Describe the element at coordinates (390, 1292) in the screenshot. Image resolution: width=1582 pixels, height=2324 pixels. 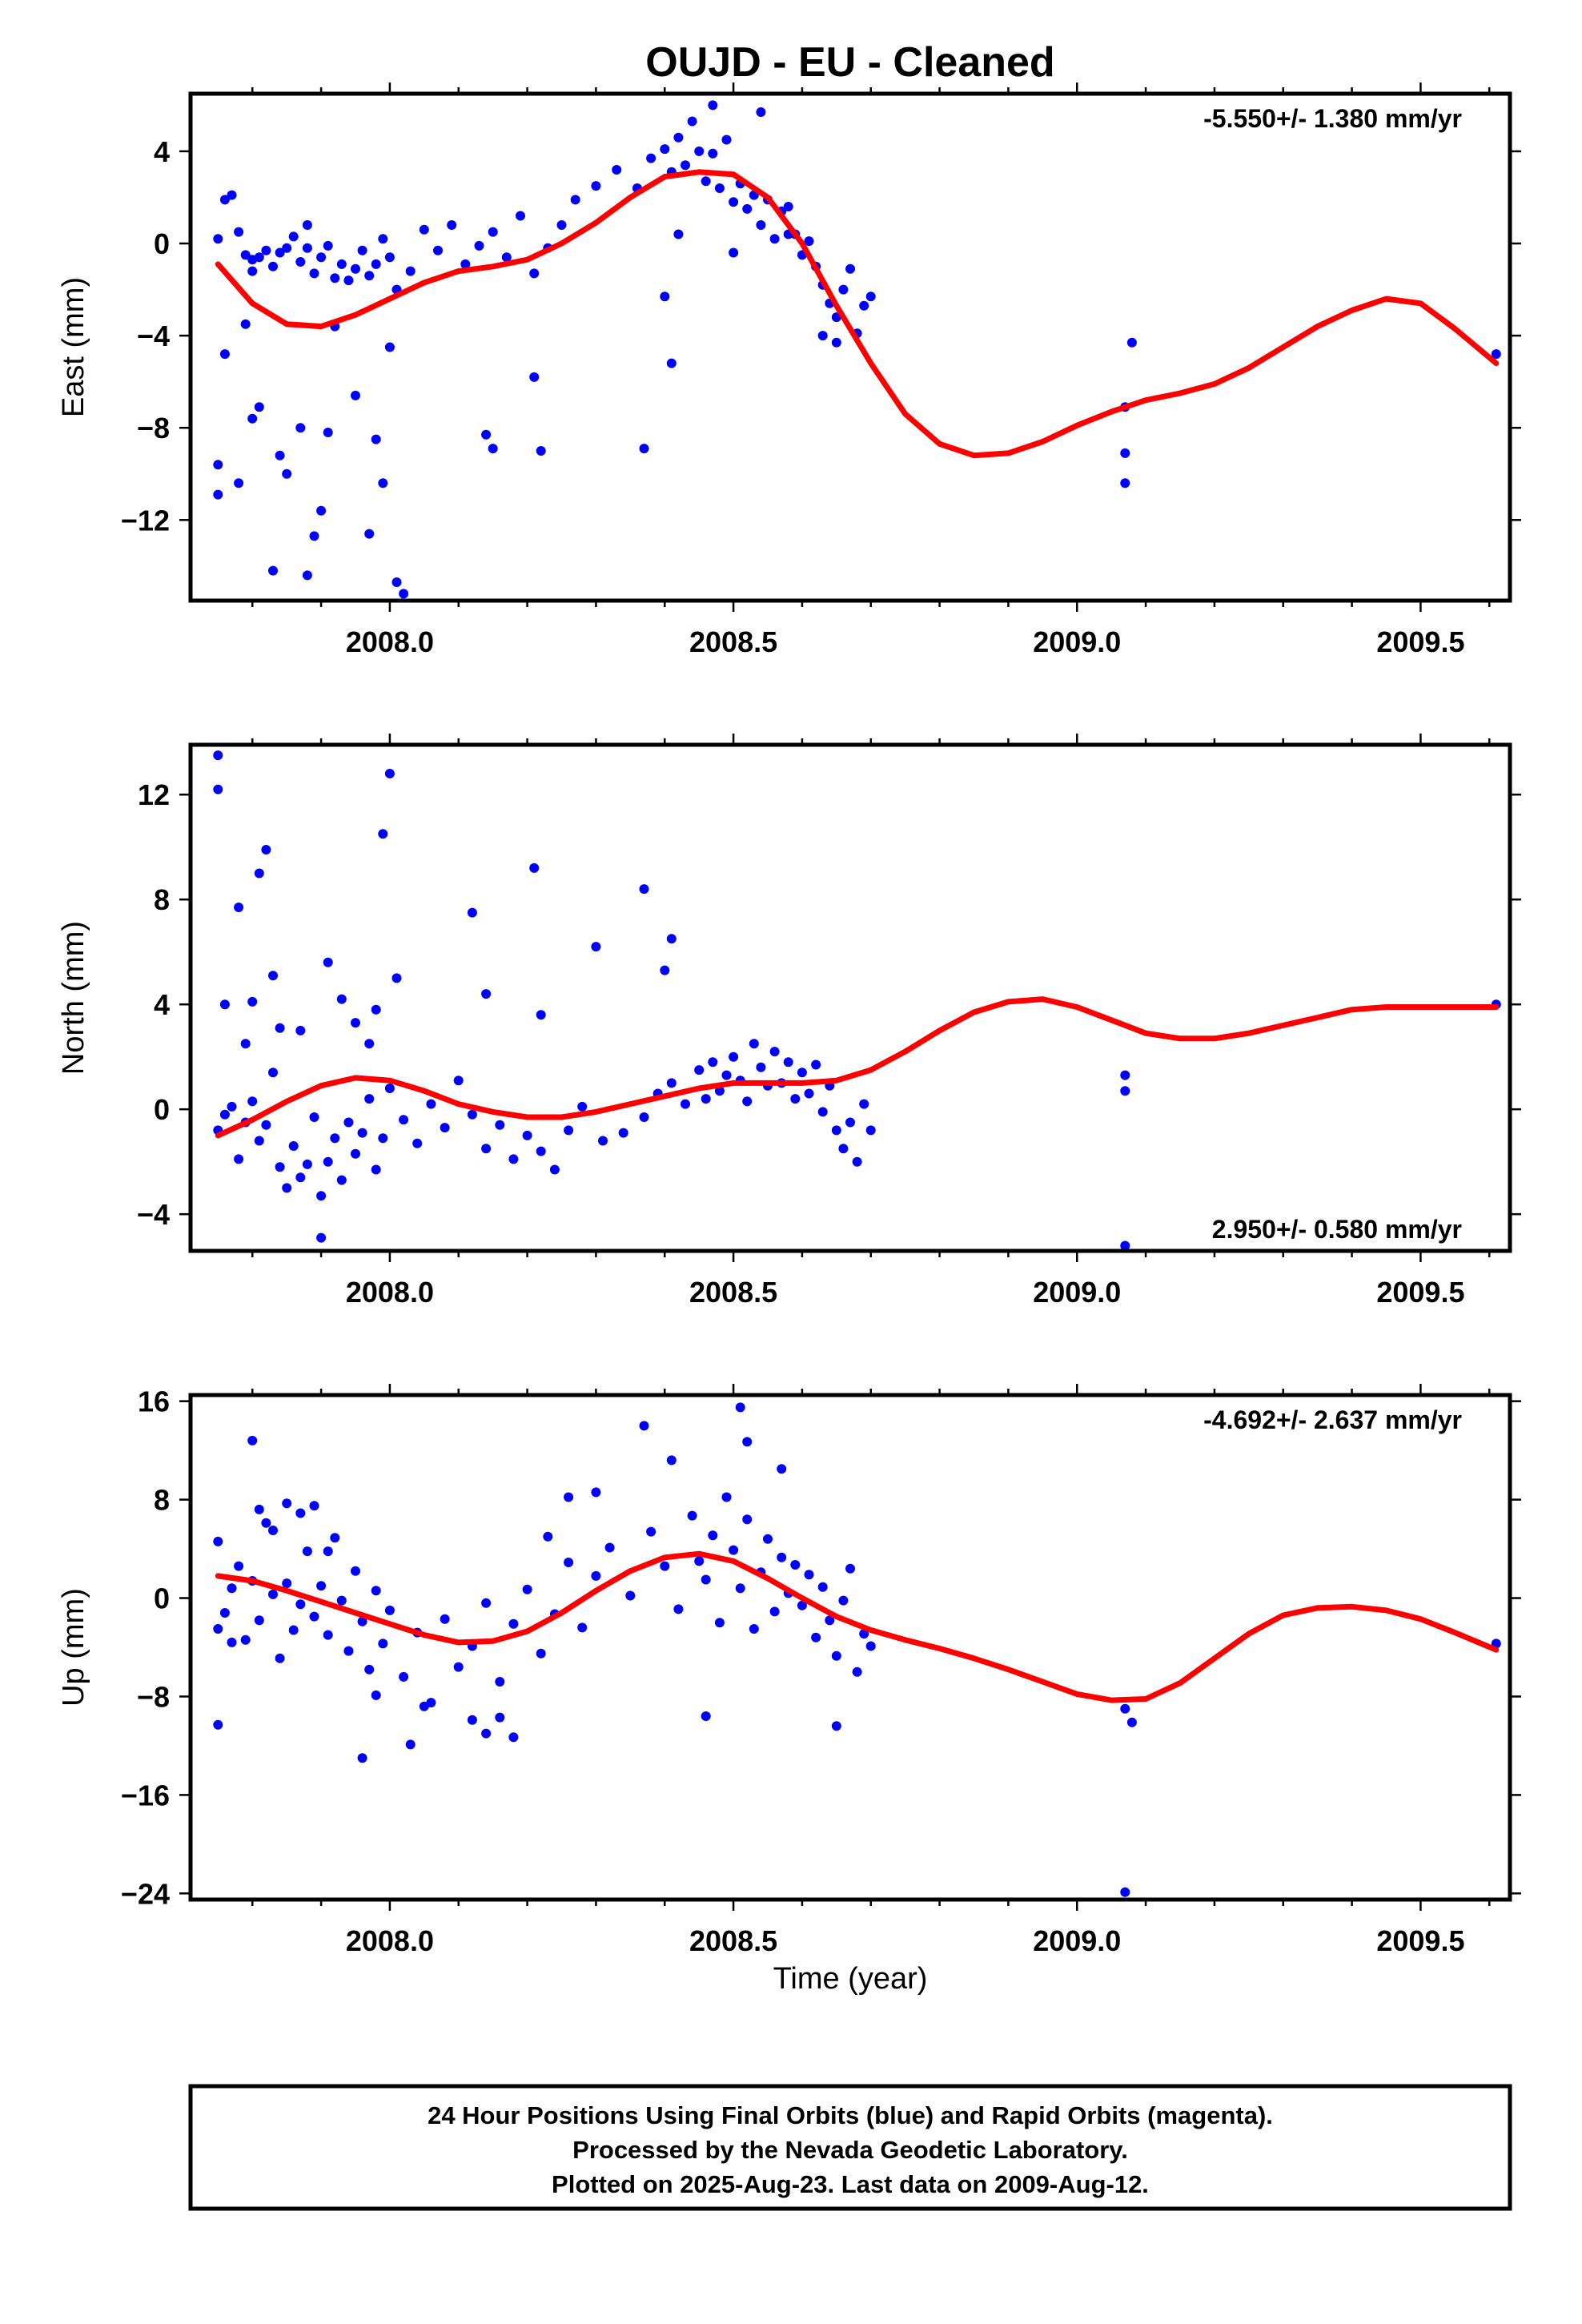
I see `x-tick-label: 2008.0` at that location.